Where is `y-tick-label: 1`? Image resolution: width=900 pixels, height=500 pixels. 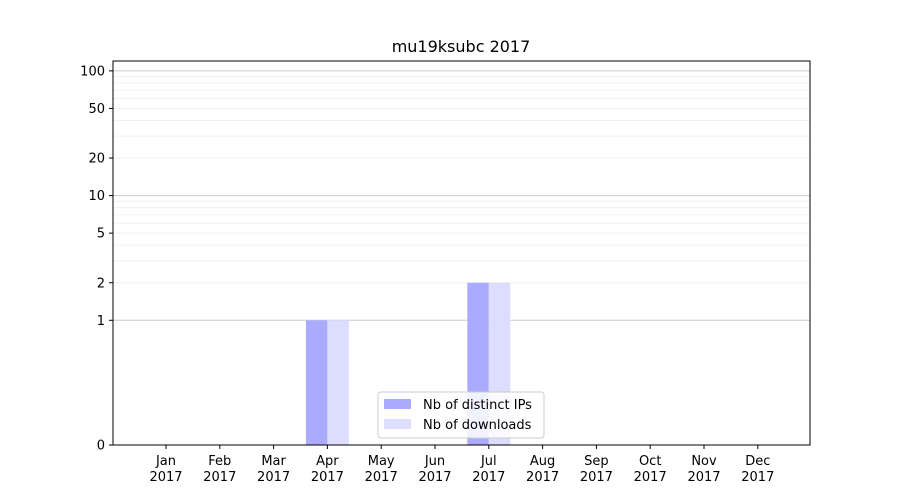
y-tick-label: 1 is located at coordinates (101, 321).